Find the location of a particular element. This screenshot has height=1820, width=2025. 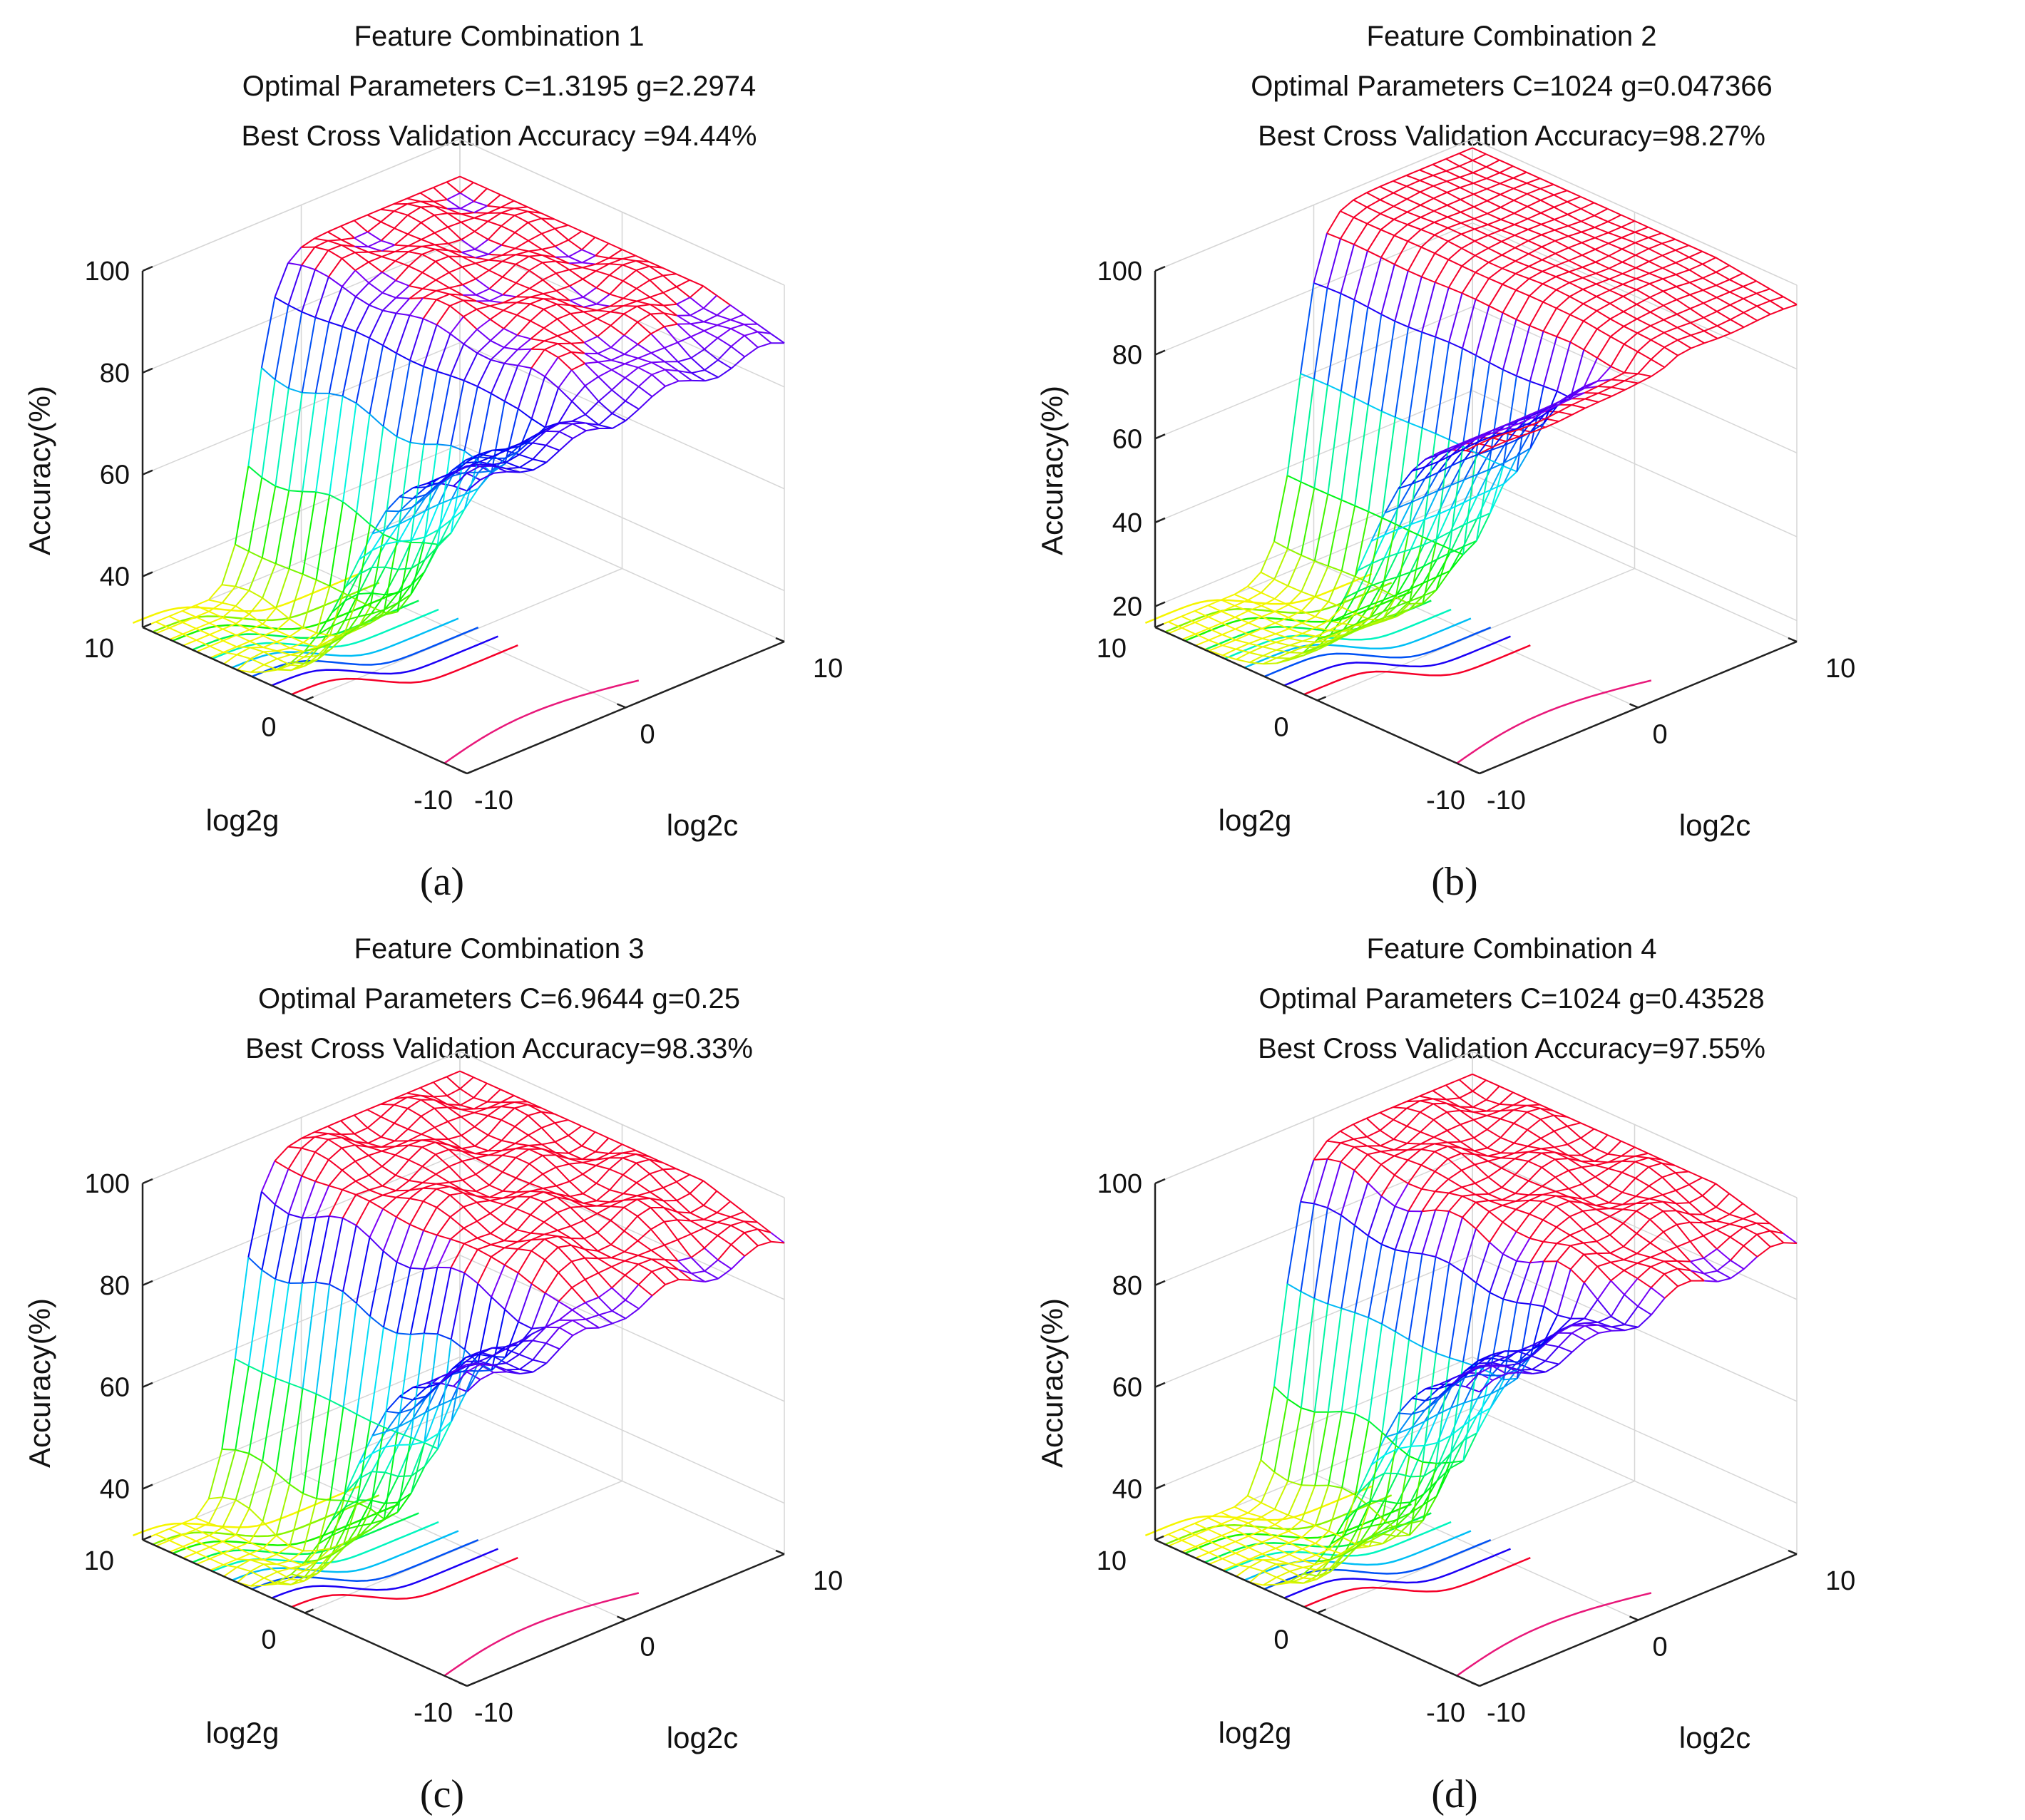

z-tick-label: 100 is located at coordinates (108, 272).